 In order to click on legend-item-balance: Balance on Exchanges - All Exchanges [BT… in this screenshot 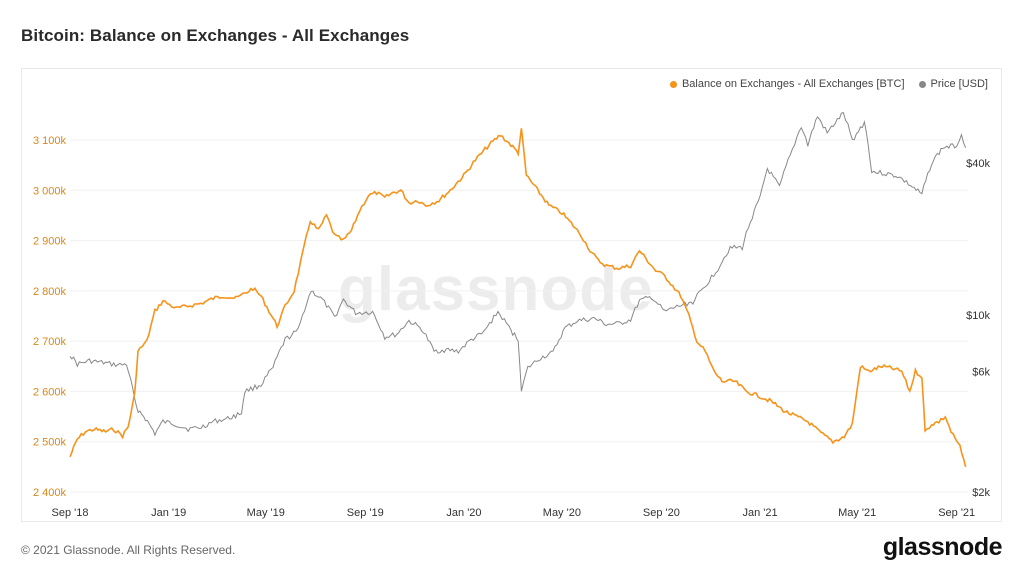, I will do `click(787, 84)`.